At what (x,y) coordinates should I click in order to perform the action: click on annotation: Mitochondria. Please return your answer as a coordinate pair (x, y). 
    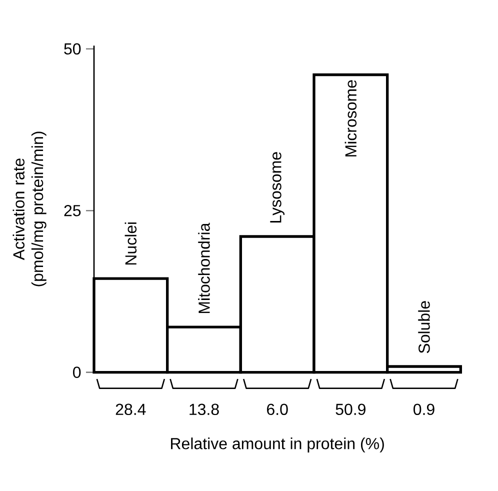
    Looking at the image, I should click on (204, 268).